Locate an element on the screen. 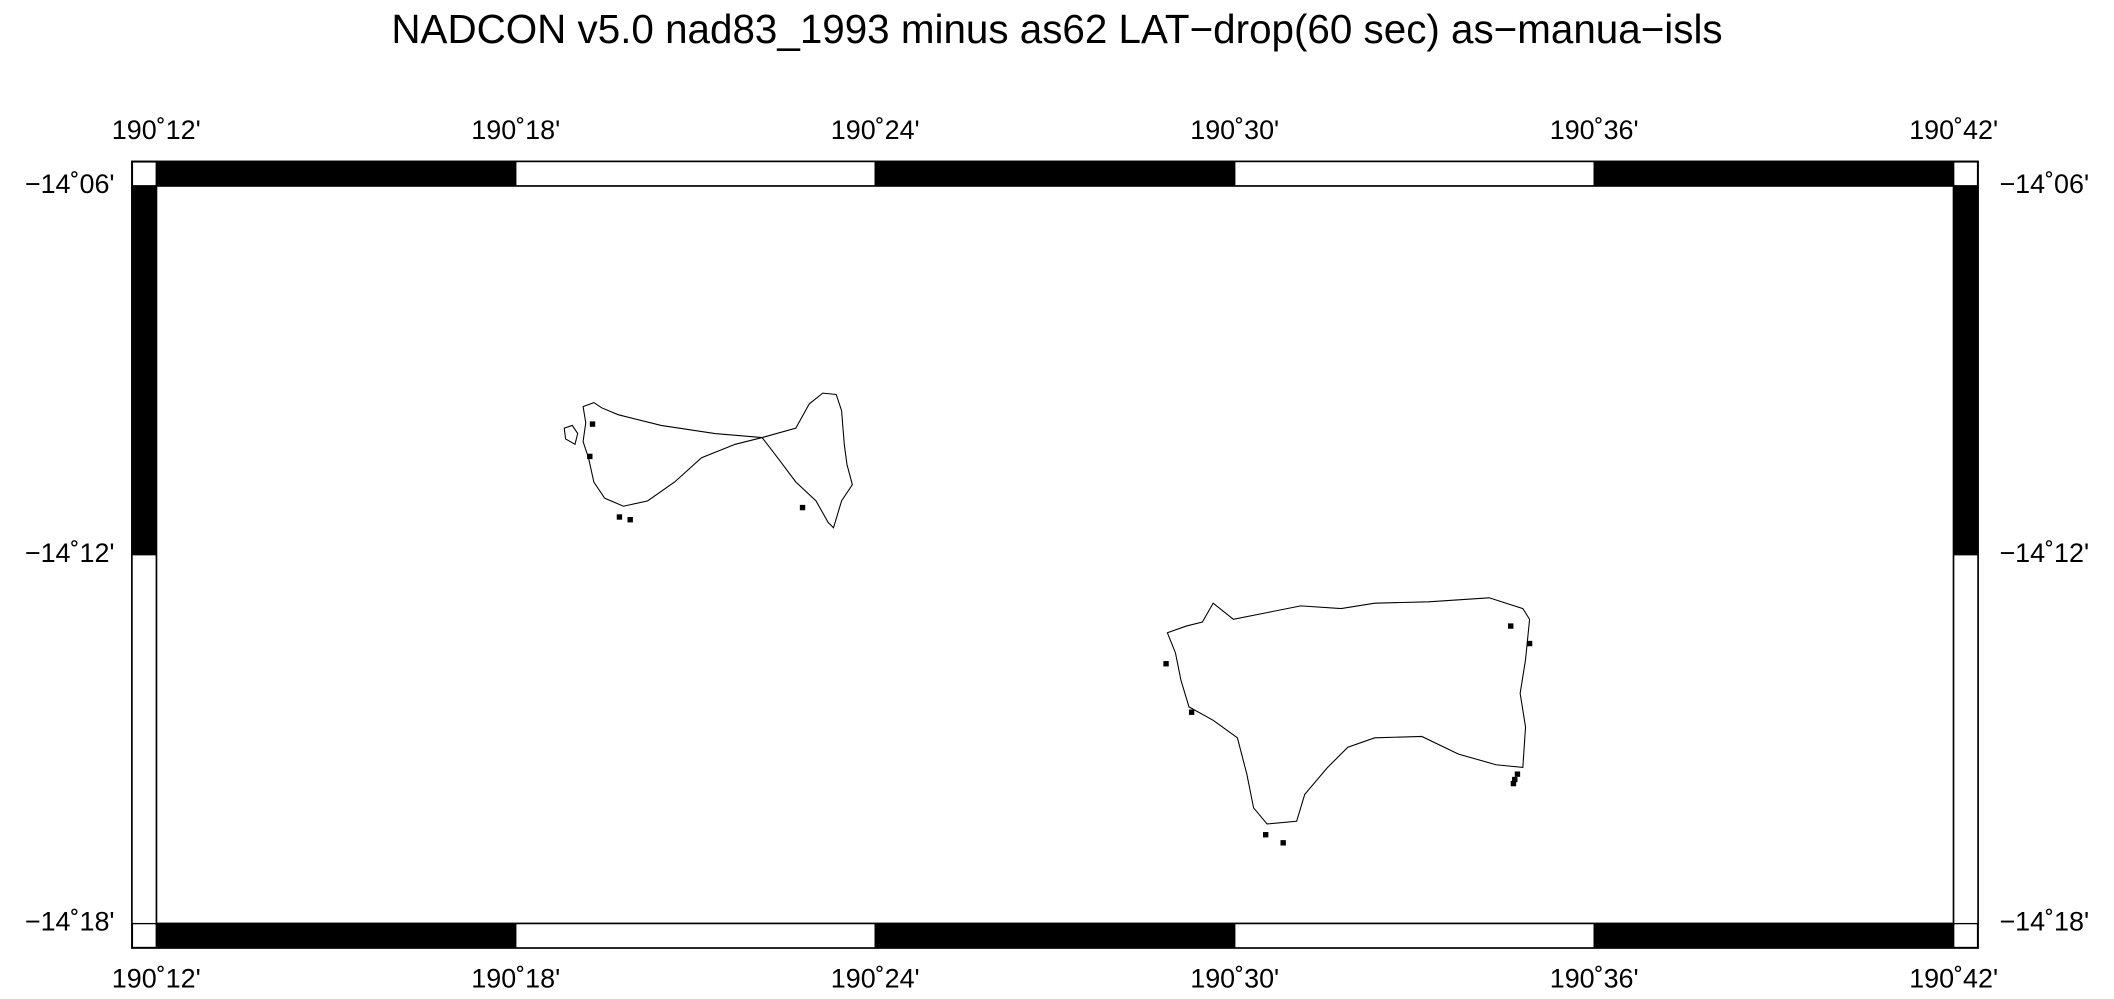 The height and width of the screenshot is (999, 2114). tau-island is located at coordinates (1348, 711).